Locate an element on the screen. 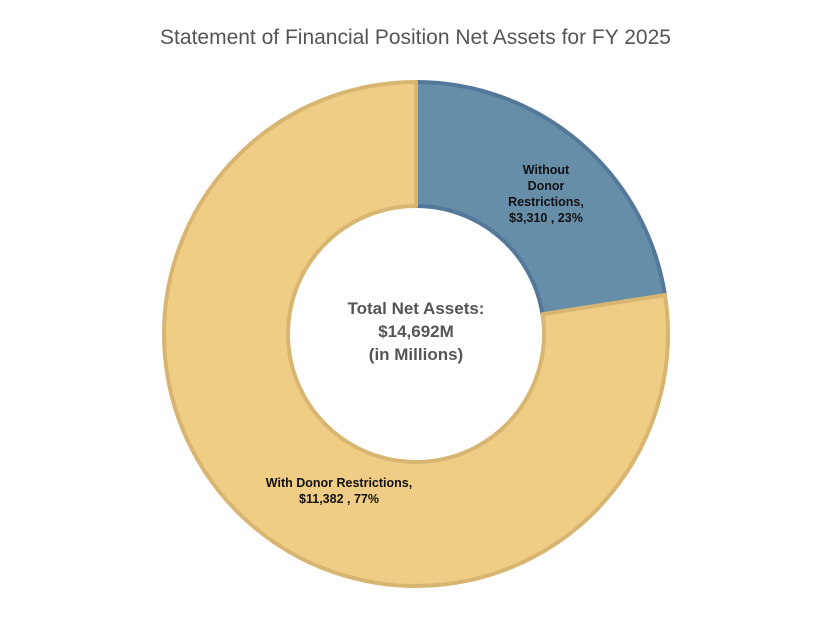  center-total-label: Total Net Assets: $14,692M (in Millions) is located at coordinates (416, 331).